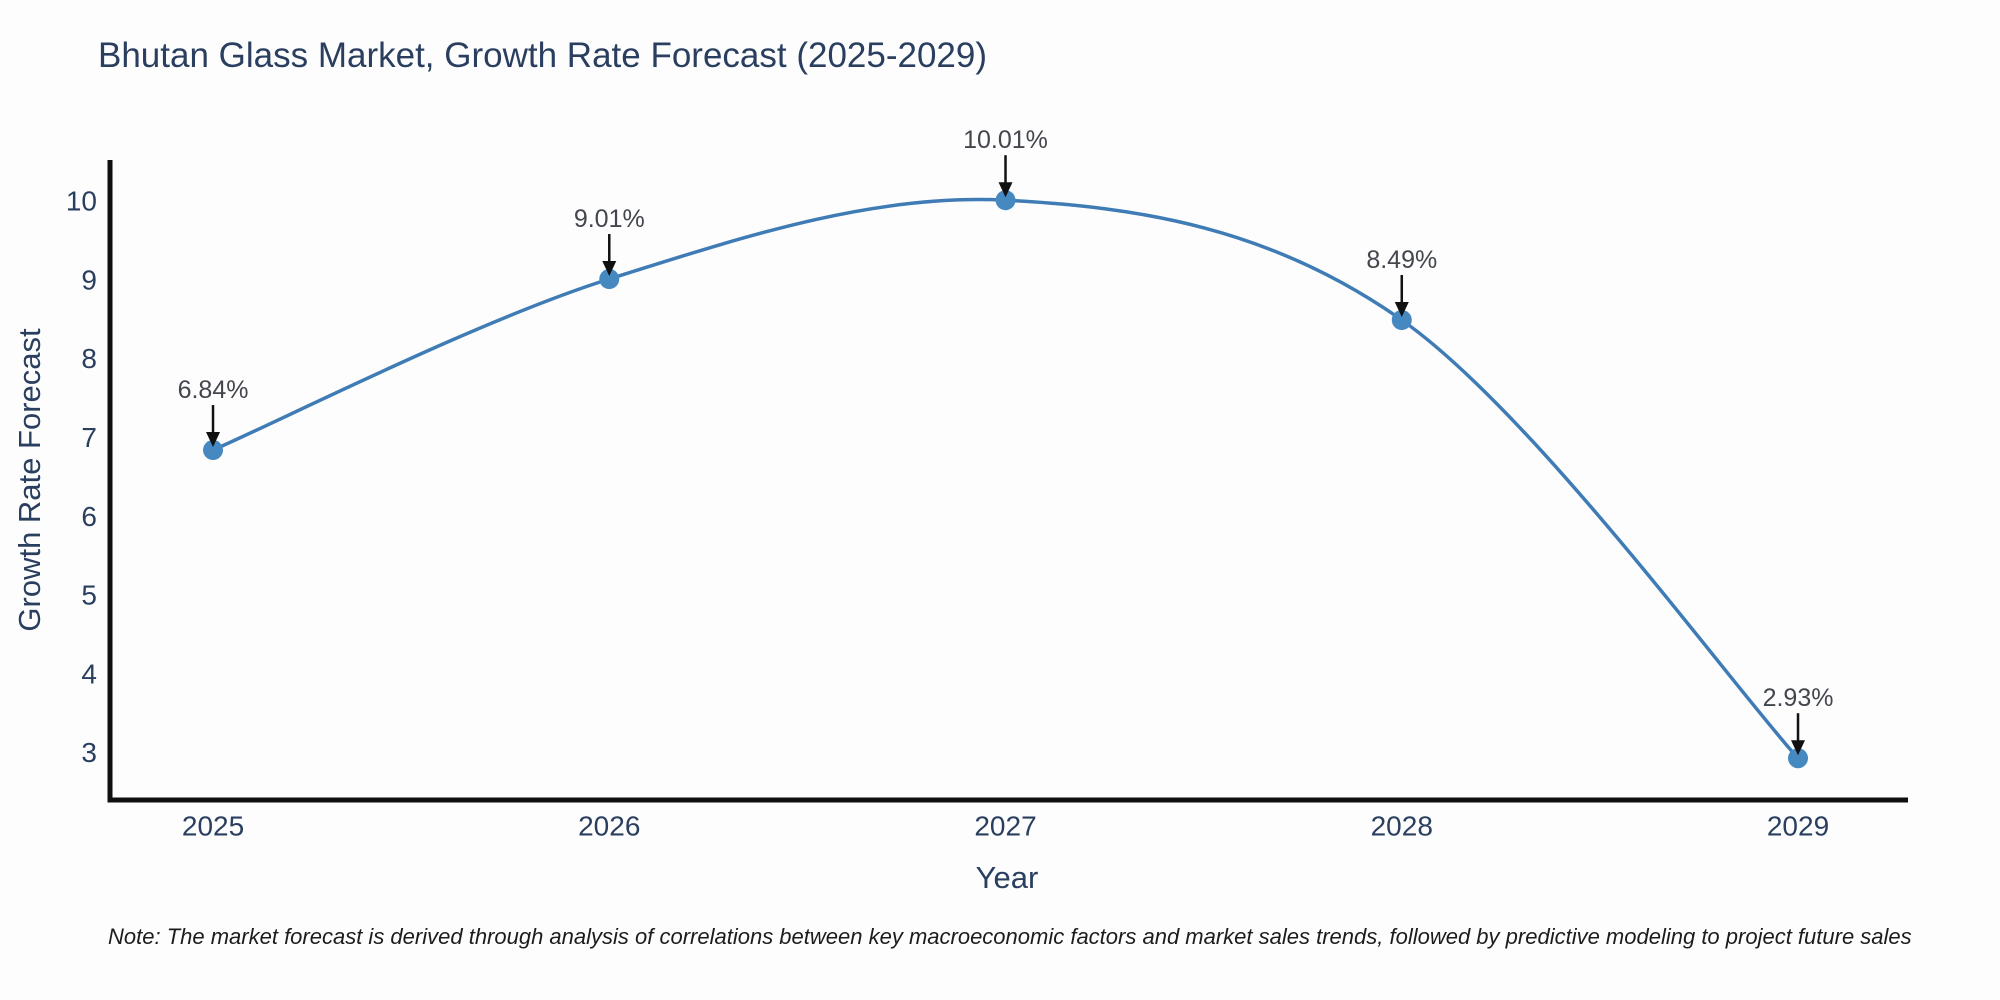 The width and height of the screenshot is (2000, 1000). I want to click on x-tick-label: 2028, so click(1402, 826).